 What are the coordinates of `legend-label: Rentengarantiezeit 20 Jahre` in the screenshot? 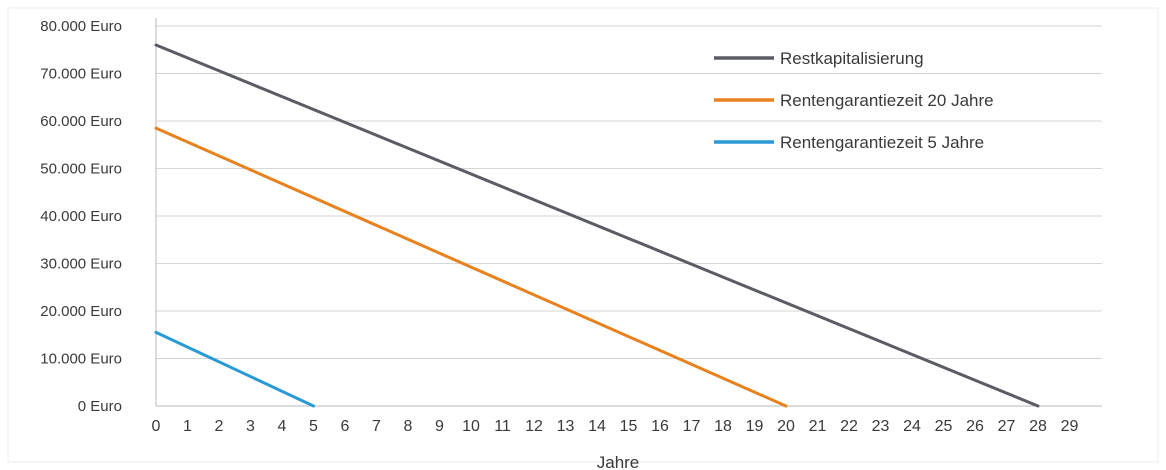 It's located at (887, 100).